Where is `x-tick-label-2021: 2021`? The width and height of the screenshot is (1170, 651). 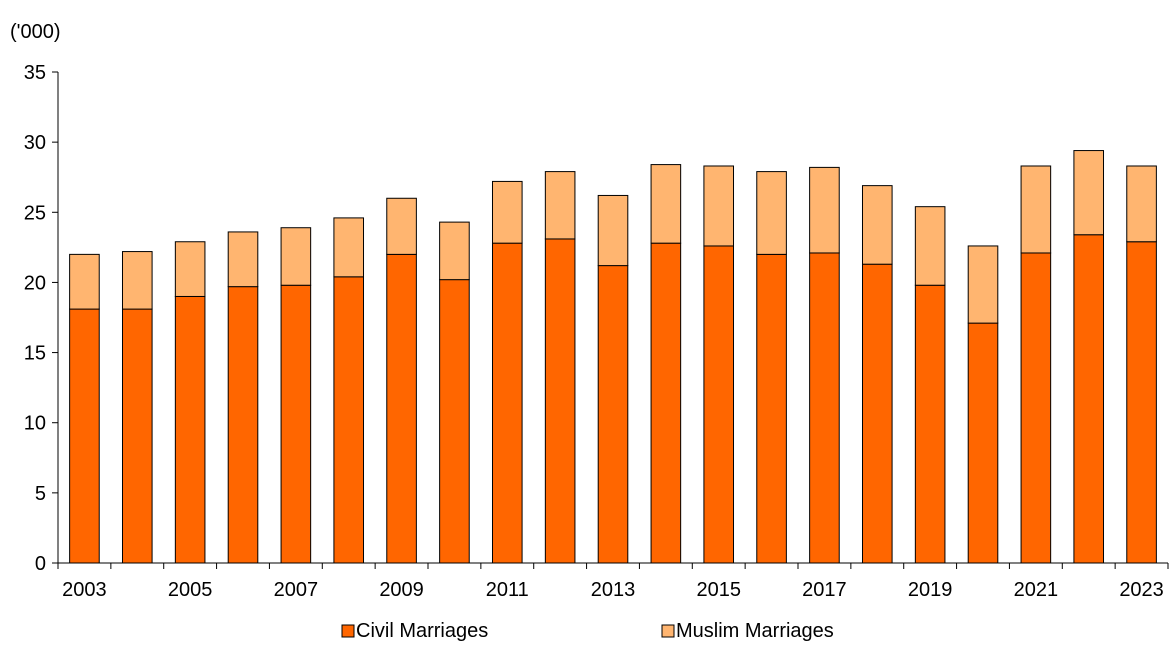
x-tick-label-2021: 2021 is located at coordinates (1036, 590).